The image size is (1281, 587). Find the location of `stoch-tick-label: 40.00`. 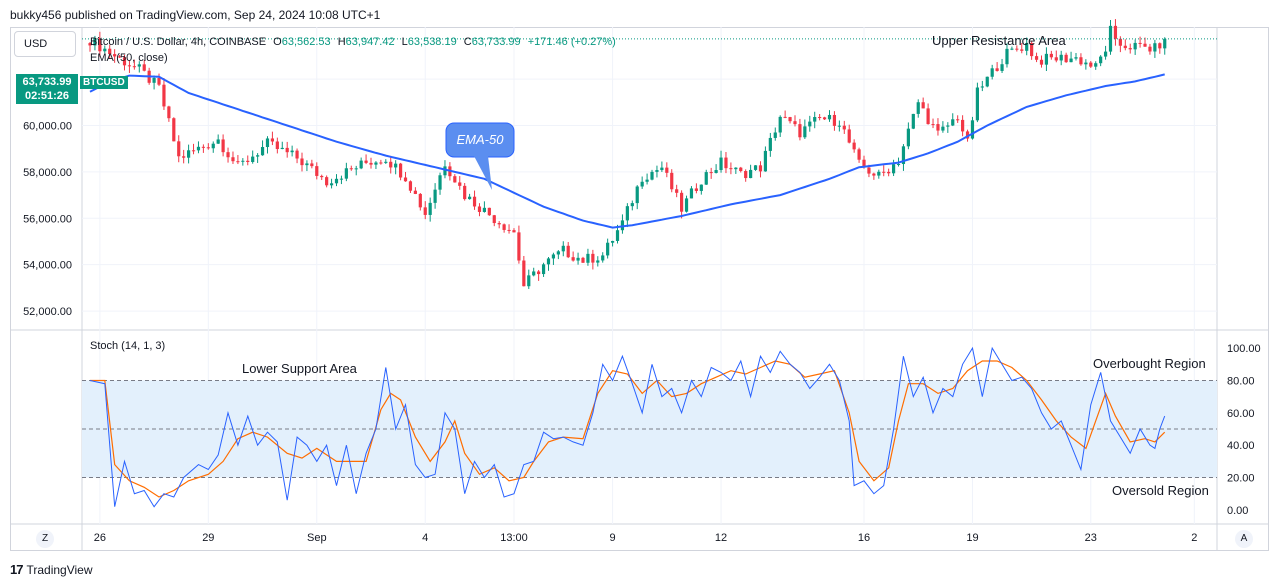

stoch-tick-label: 40.00 is located at coordinates (1241, 446).